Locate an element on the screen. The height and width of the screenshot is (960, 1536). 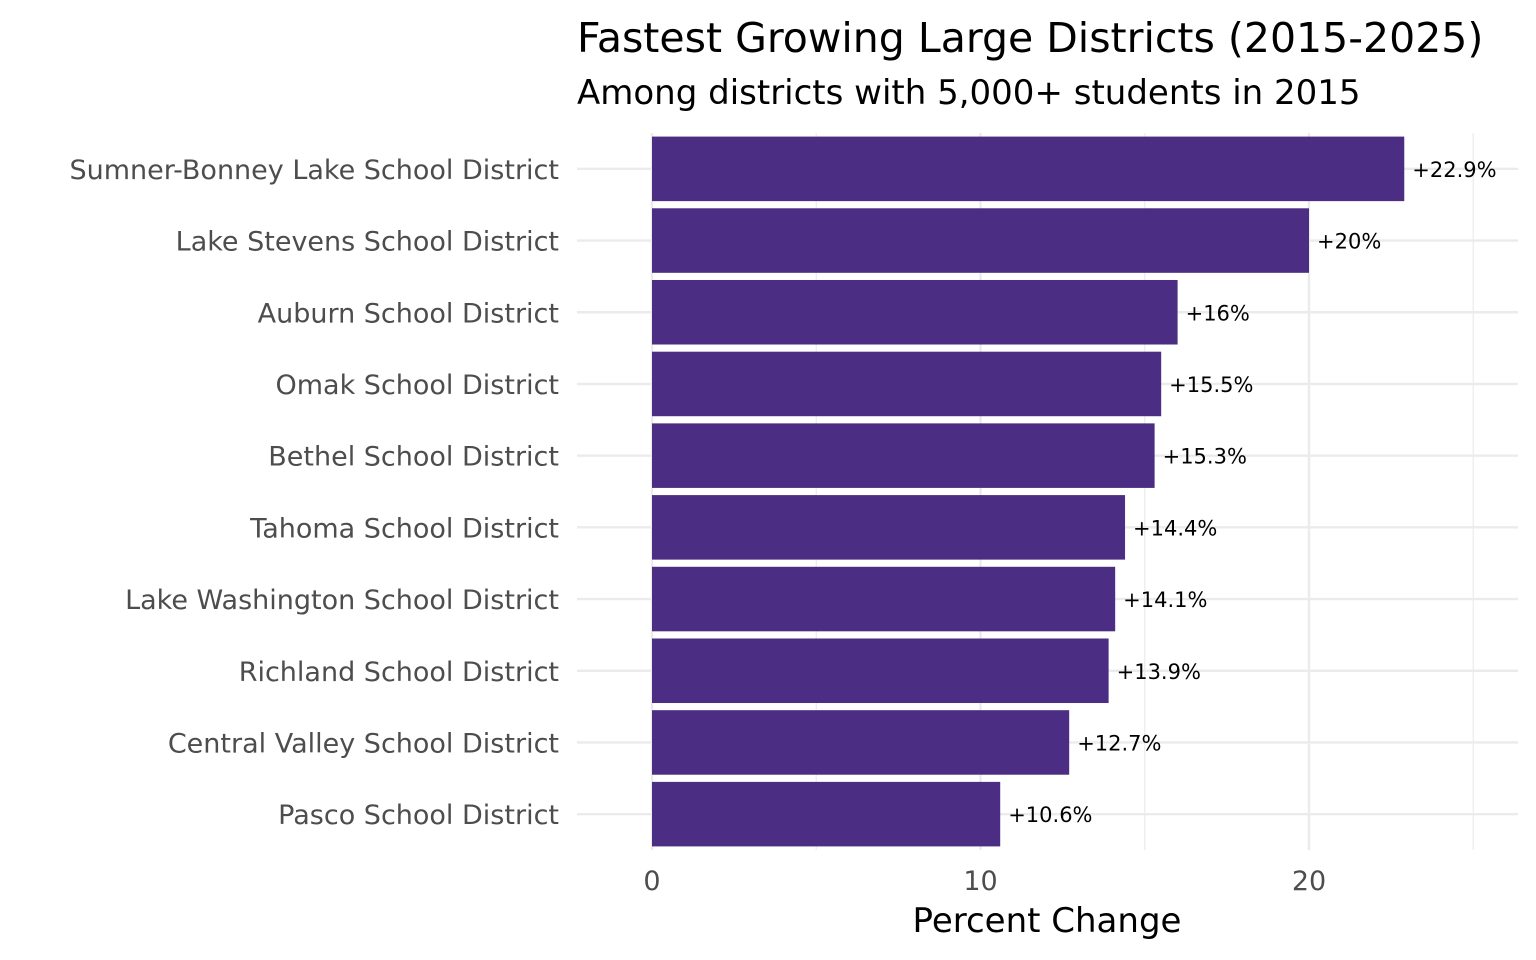
data-label: +22.9% is located at coordinates (1454, 170).